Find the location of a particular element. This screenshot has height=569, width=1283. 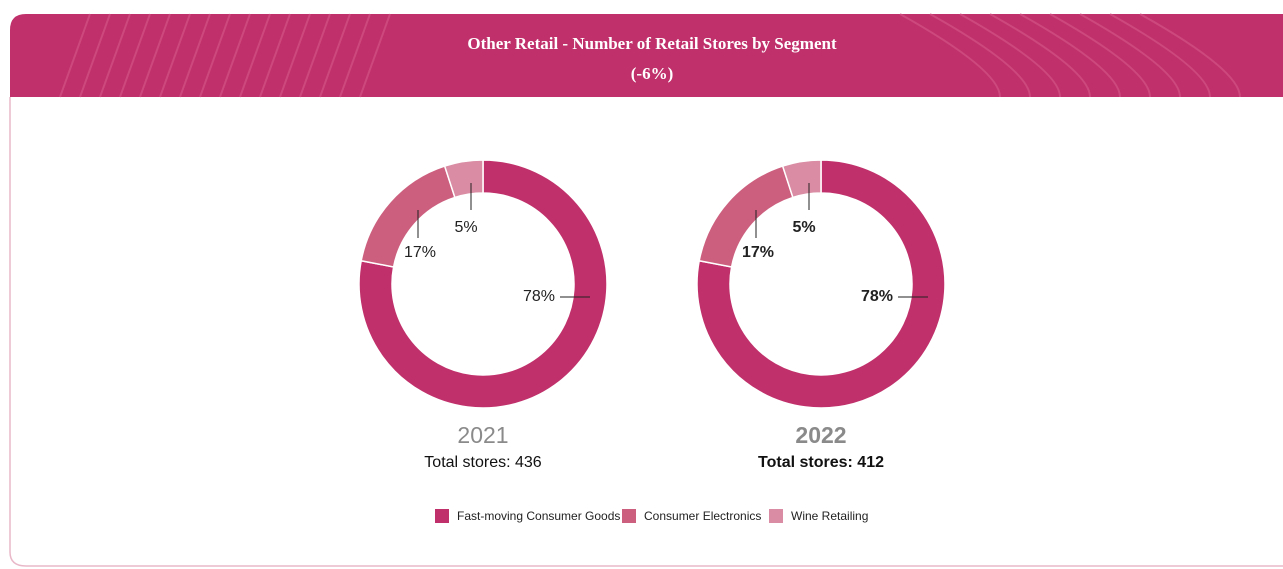

header-pattern is located at coordinates (650, 55).